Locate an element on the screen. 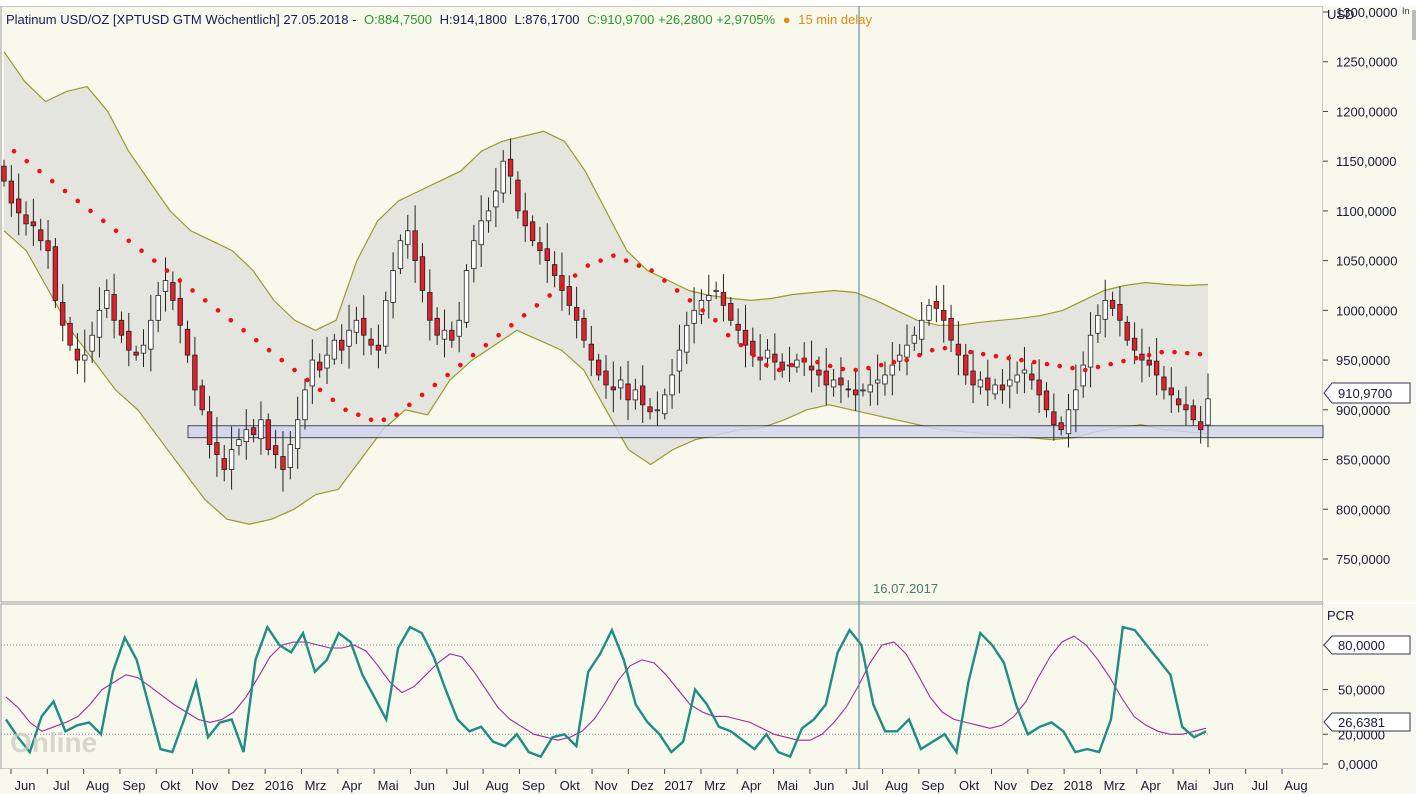 The height and width of the screenshot is (794, 1416). price-tick-label: 1150,0000 is located at coordinates (1366, 161).